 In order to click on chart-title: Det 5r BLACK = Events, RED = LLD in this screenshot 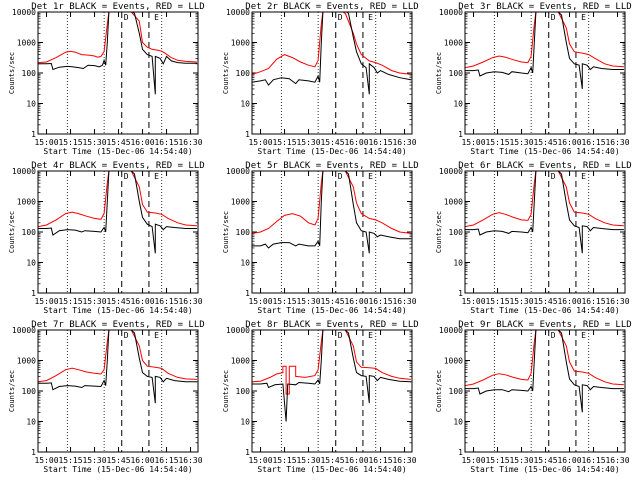, I will do `click(331, 166)`.